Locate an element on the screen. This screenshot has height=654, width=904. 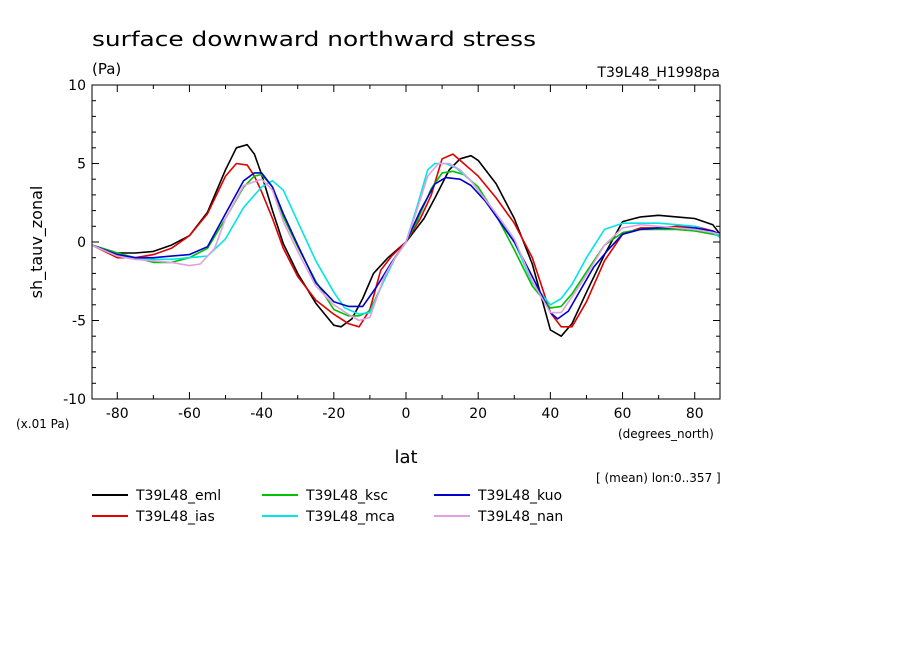
x-axis-units: (degrees_north) is located at coordinates (666, 434).